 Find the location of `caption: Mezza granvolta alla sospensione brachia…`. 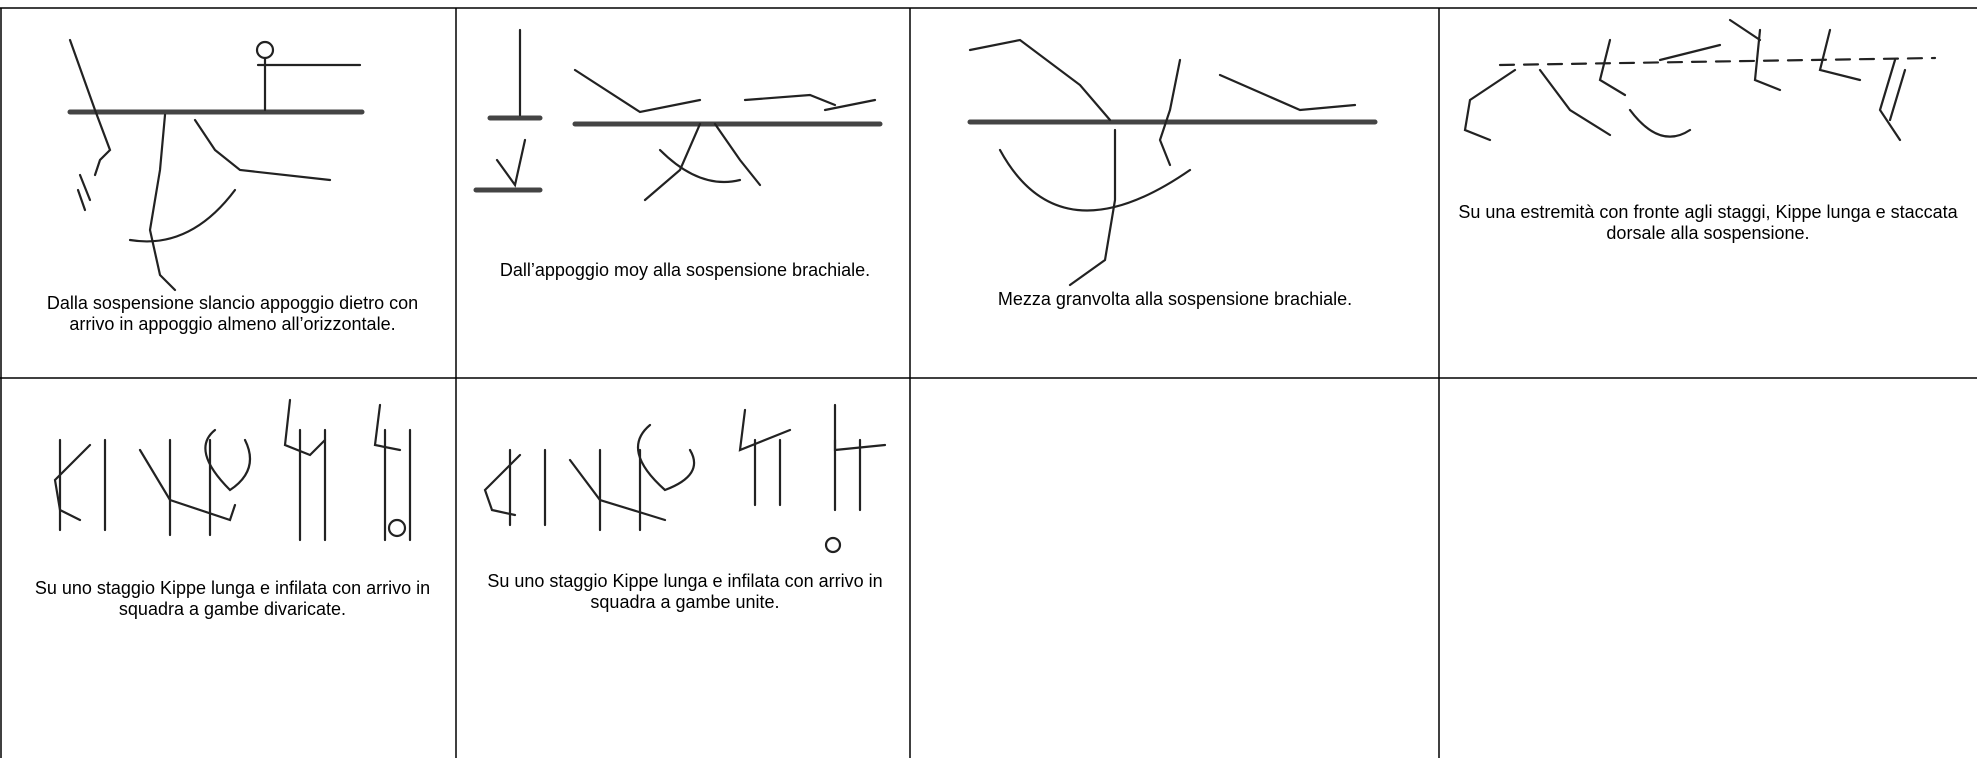

caption: Mezza granvolta alla sospensione brachia… is located at coordinates (1175, 299).